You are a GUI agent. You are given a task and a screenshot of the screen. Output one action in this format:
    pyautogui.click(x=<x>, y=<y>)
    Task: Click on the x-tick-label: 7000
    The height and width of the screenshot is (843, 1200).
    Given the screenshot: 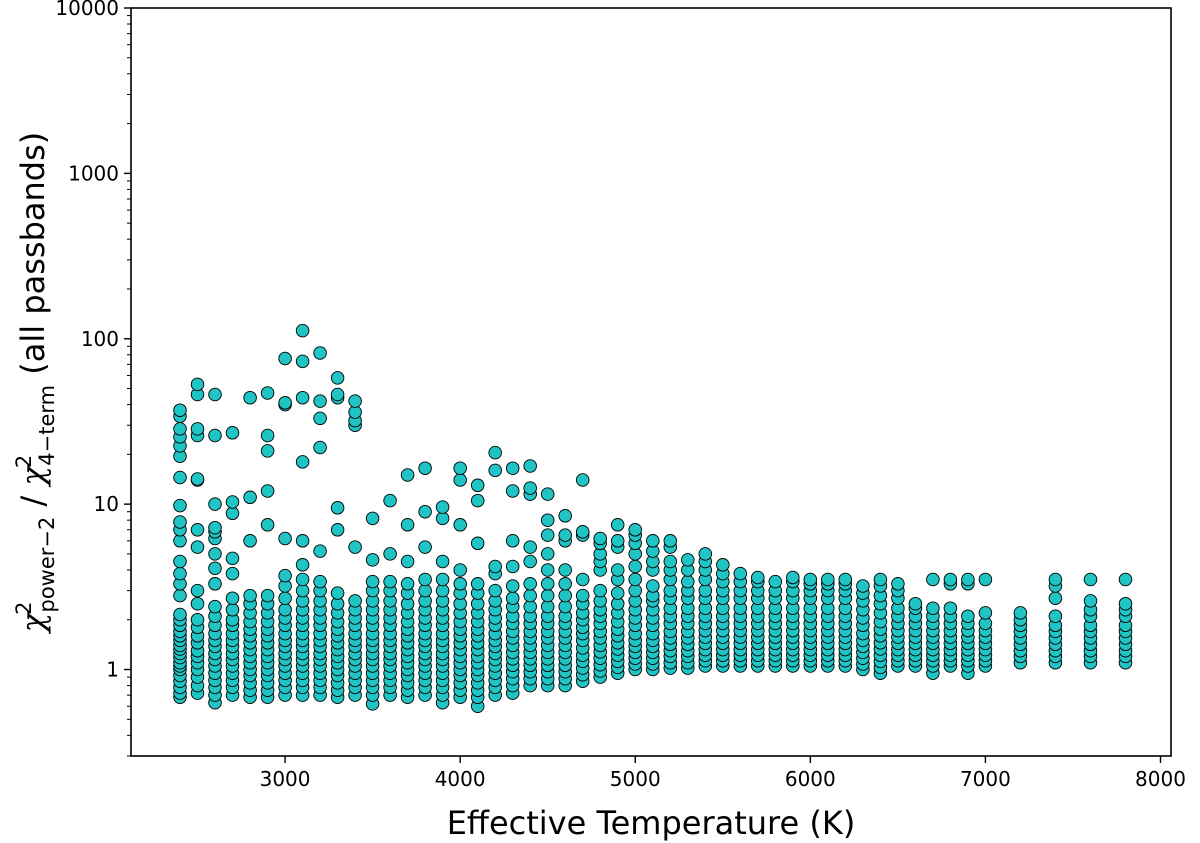 What is the action you would take?
    pyautogui.click(x=985, y=779)
    